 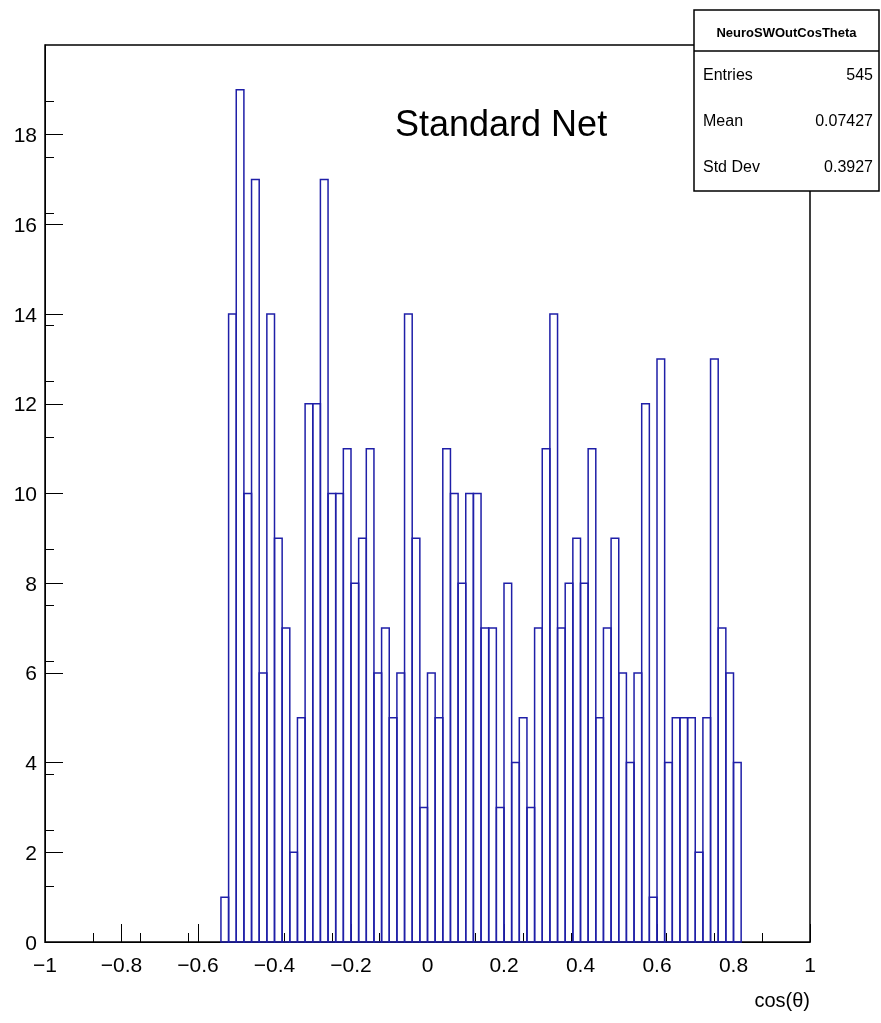 What do you see at coordinates (731, 166) in the screenshot?
I see `annotation: Std Dev` at bounding box center [731, 166].